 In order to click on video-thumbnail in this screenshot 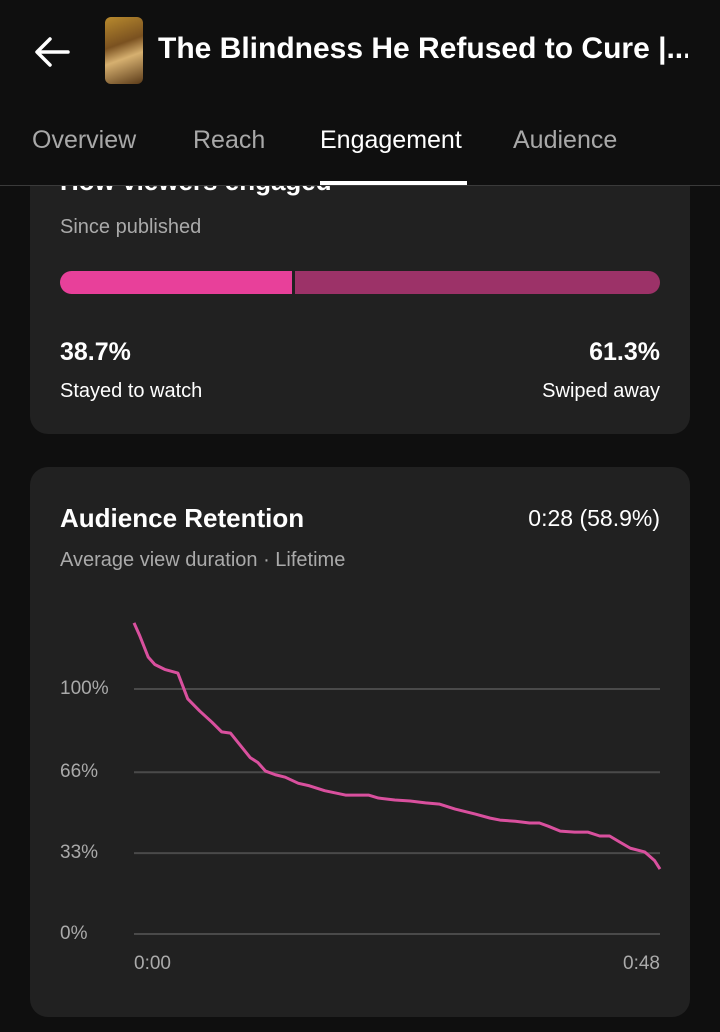, I will do `click(124, 50)`.